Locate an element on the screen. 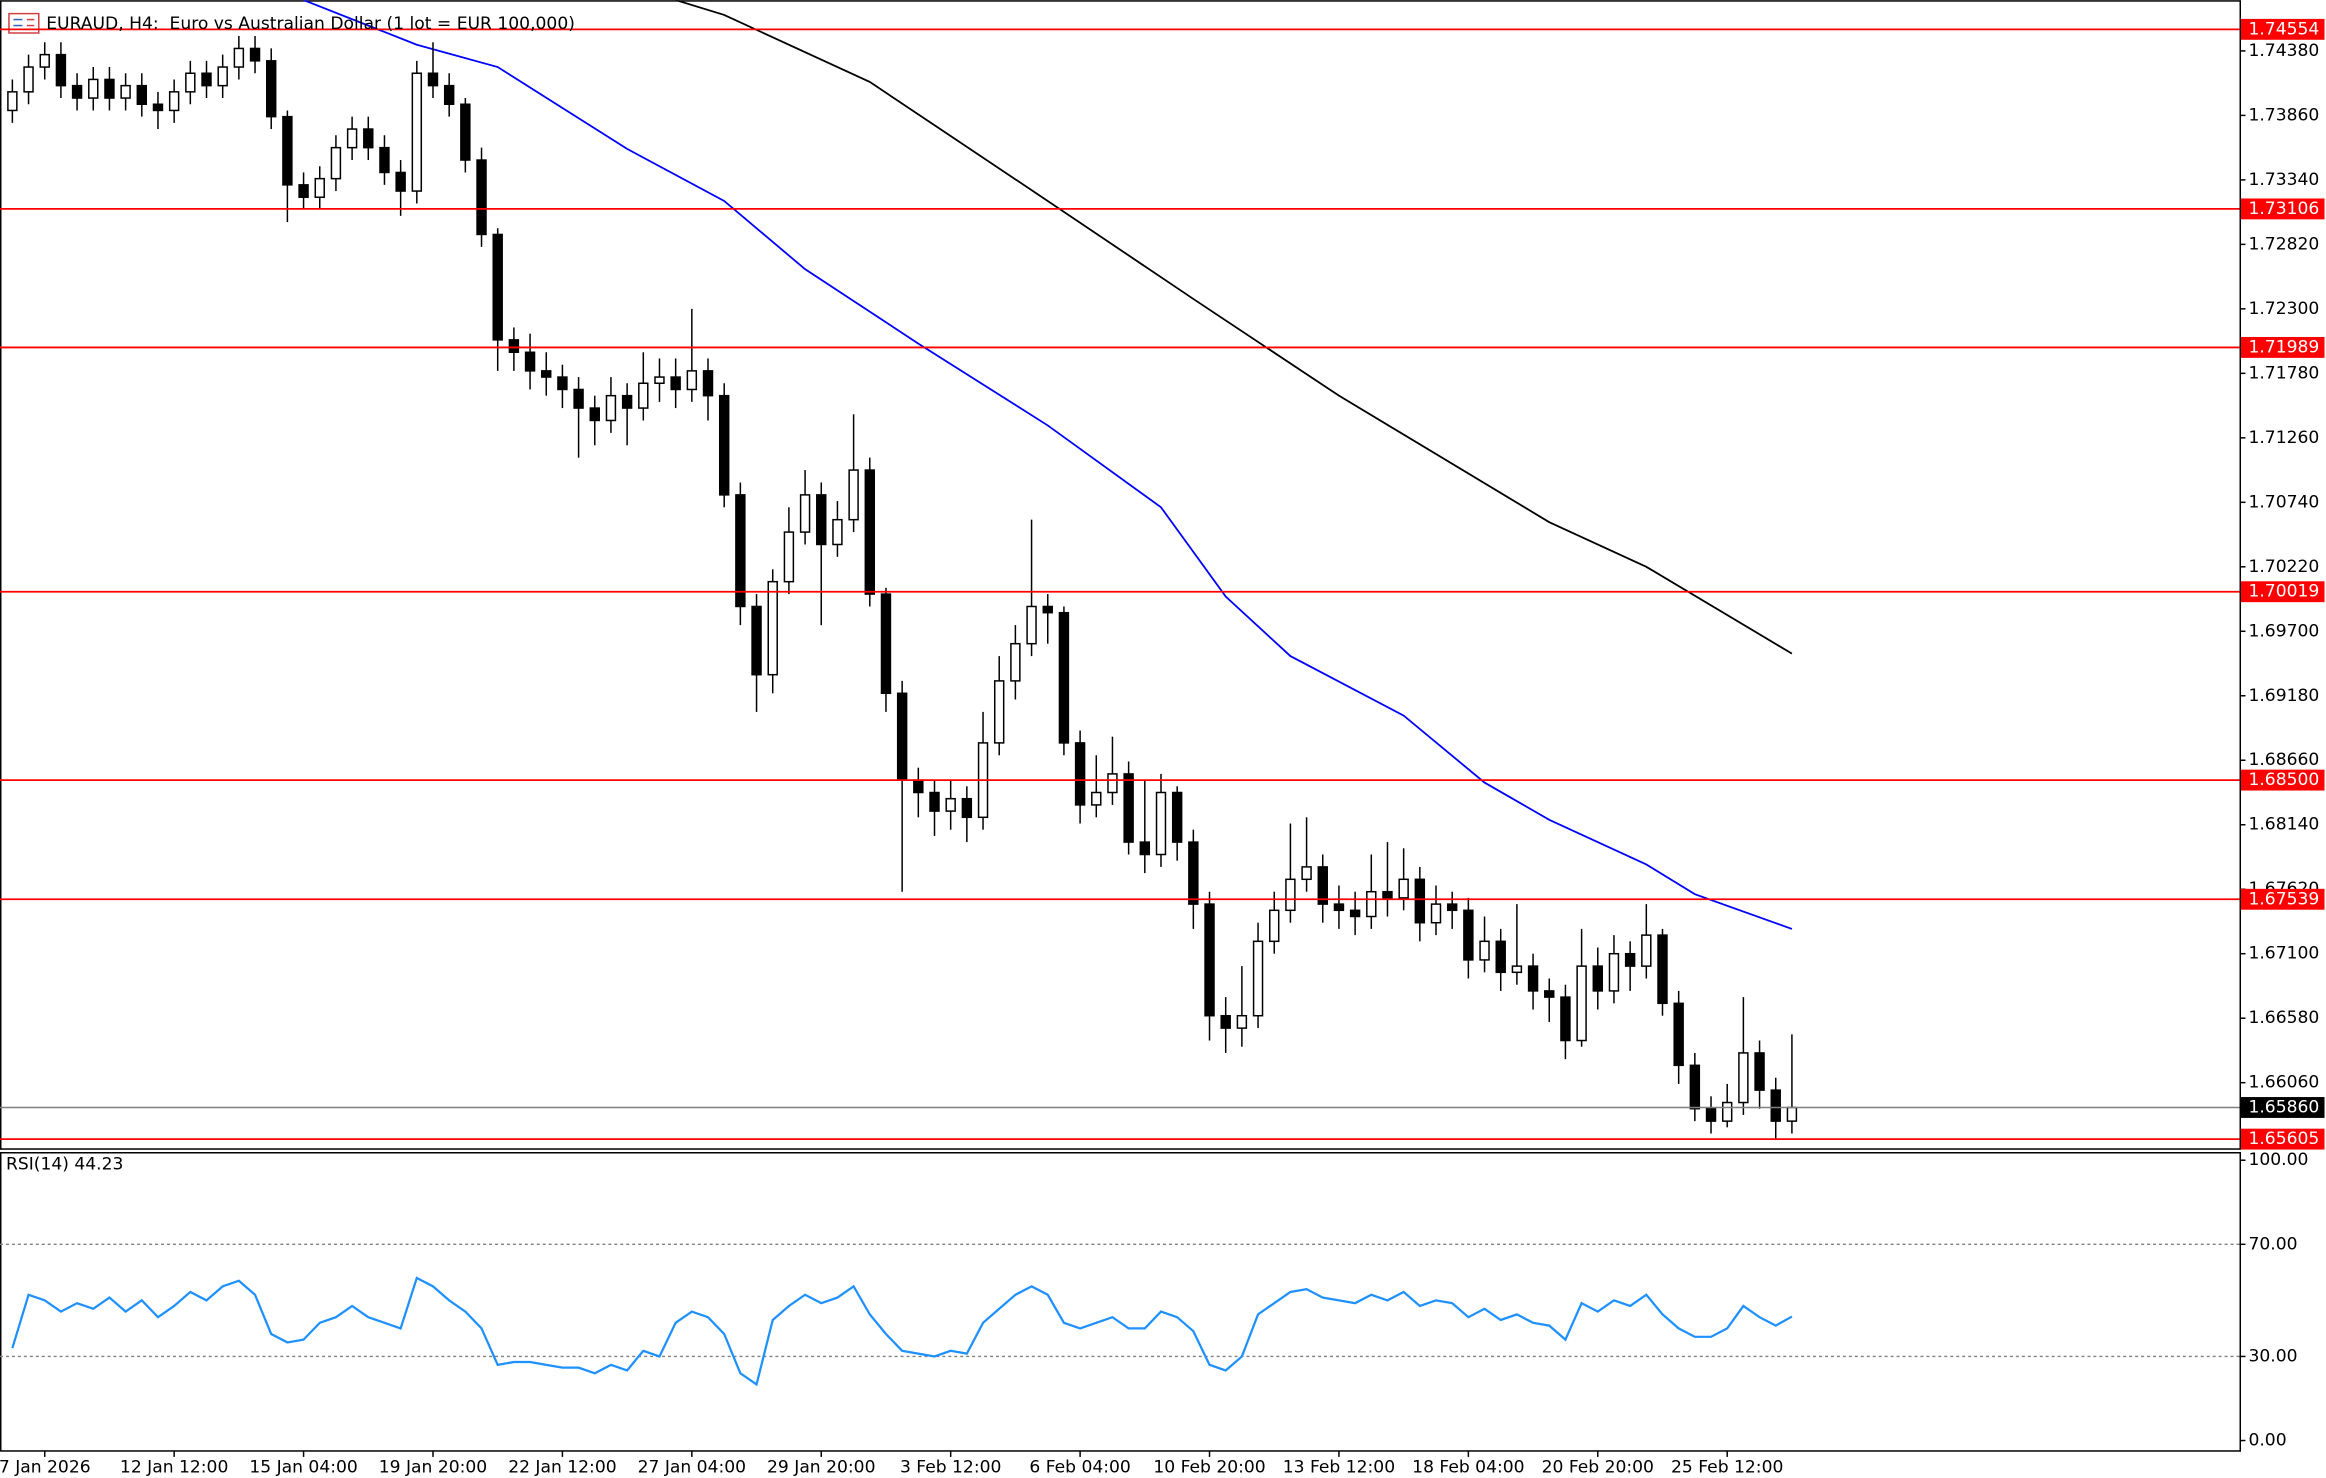 The height and width of the screenshot is (1478, 2326). x-tick-label: 15 Jan 04:00 is located at coordinates (303, 1467).